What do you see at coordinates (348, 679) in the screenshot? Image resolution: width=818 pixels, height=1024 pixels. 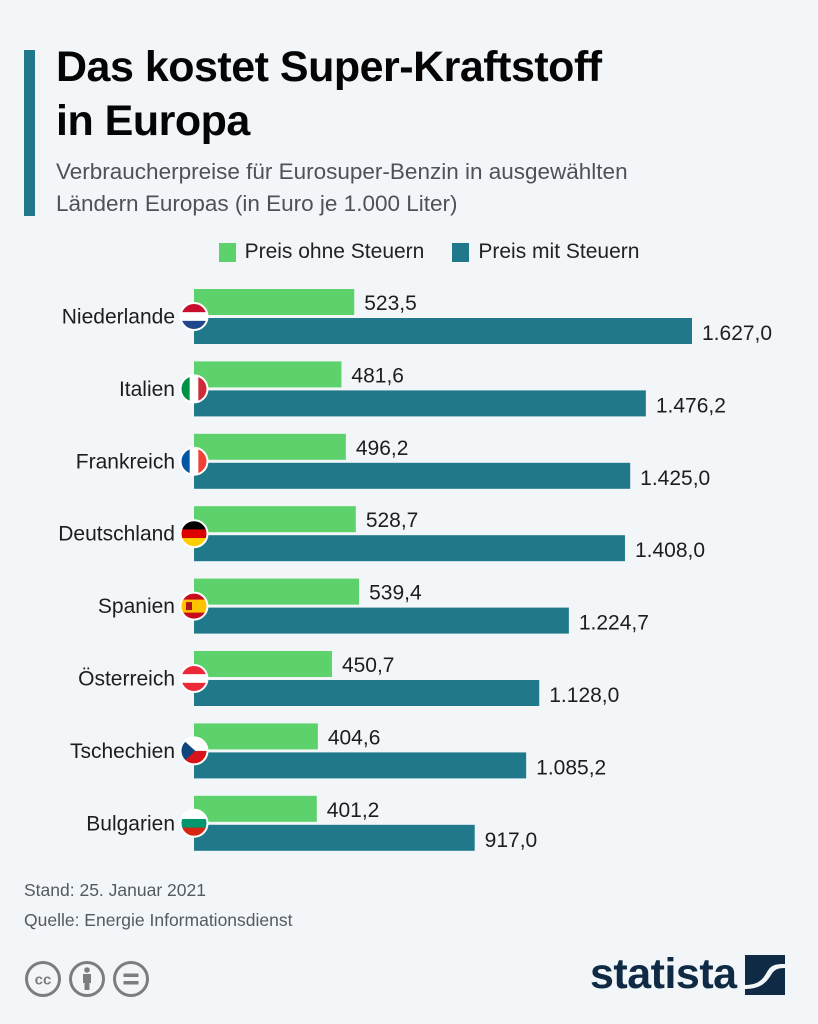 I see `bar-group: 450,7 1.128,0 Österreich` at bounding box center [348, 679].